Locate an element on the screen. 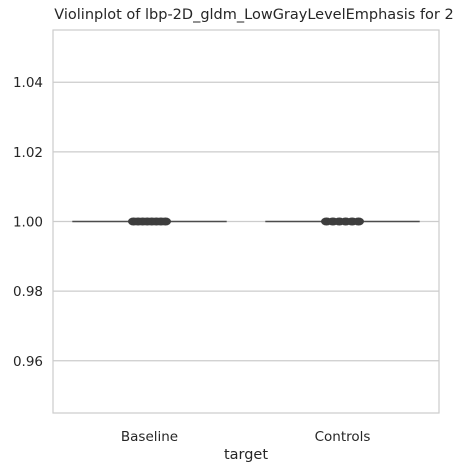 The image size is (462, 473). x-axis-label: target is located at coordinates (246, 455).